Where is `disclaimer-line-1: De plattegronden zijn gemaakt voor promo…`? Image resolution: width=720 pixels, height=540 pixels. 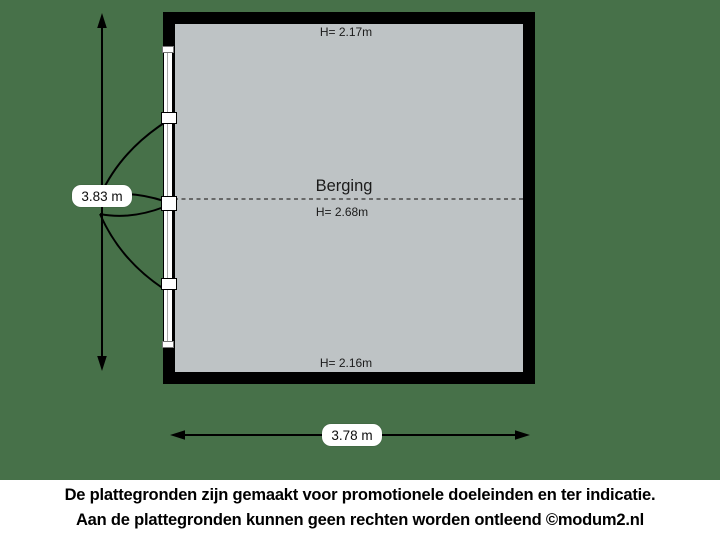
disclaimer-line-1: De plattegronden zijn gemaakt voor promo… is located at coordinates (360, 495).